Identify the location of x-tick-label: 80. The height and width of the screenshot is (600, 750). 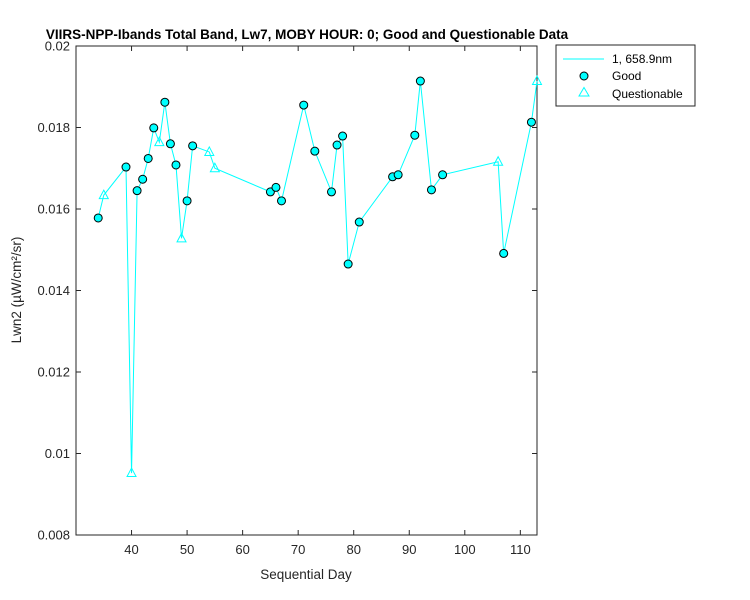
(353, 549).